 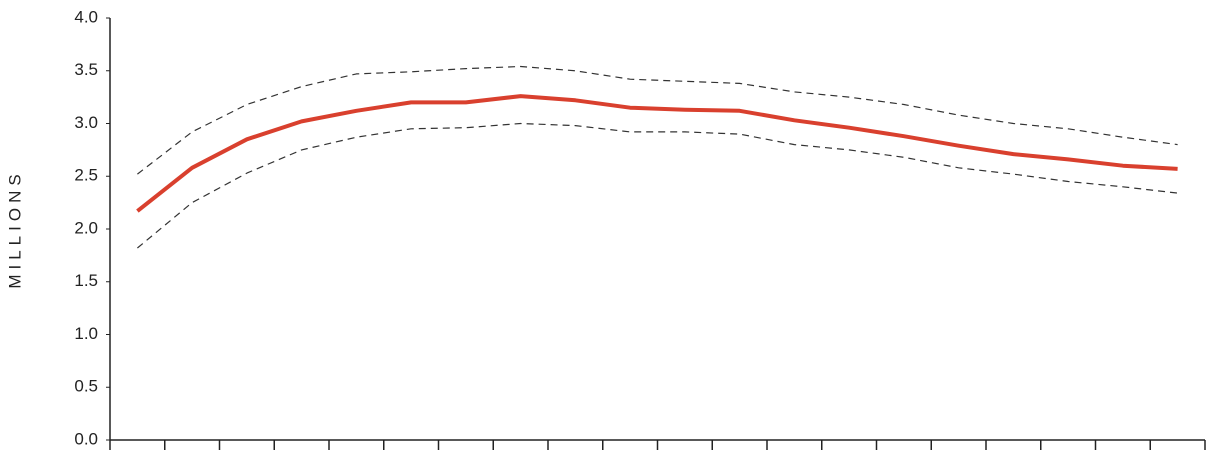 I want to click on y-tick-label: 2.5, so click(x=86, y=175).